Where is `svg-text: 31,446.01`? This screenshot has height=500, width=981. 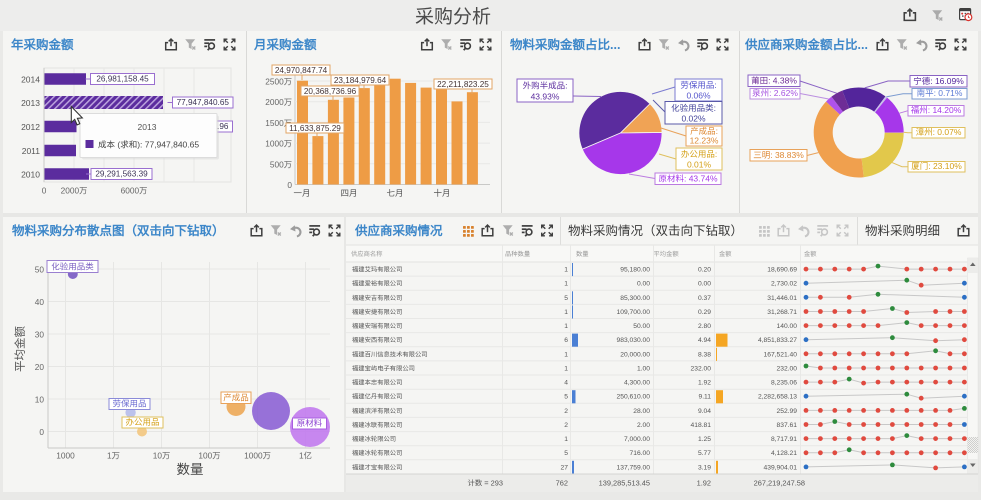 svg-text: 31,446.01 is located at coordinates (782, 298).